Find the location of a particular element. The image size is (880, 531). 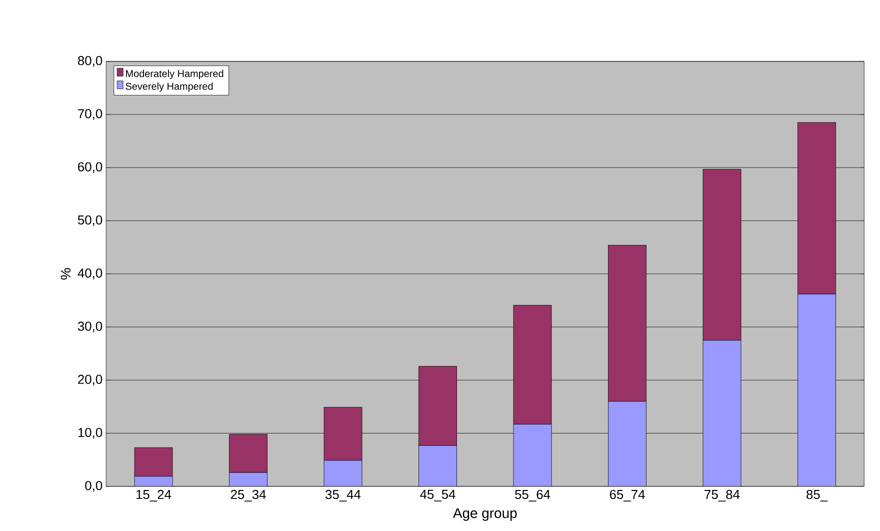

y-tick-label: 80,0 is located at coordinates (90, 61).